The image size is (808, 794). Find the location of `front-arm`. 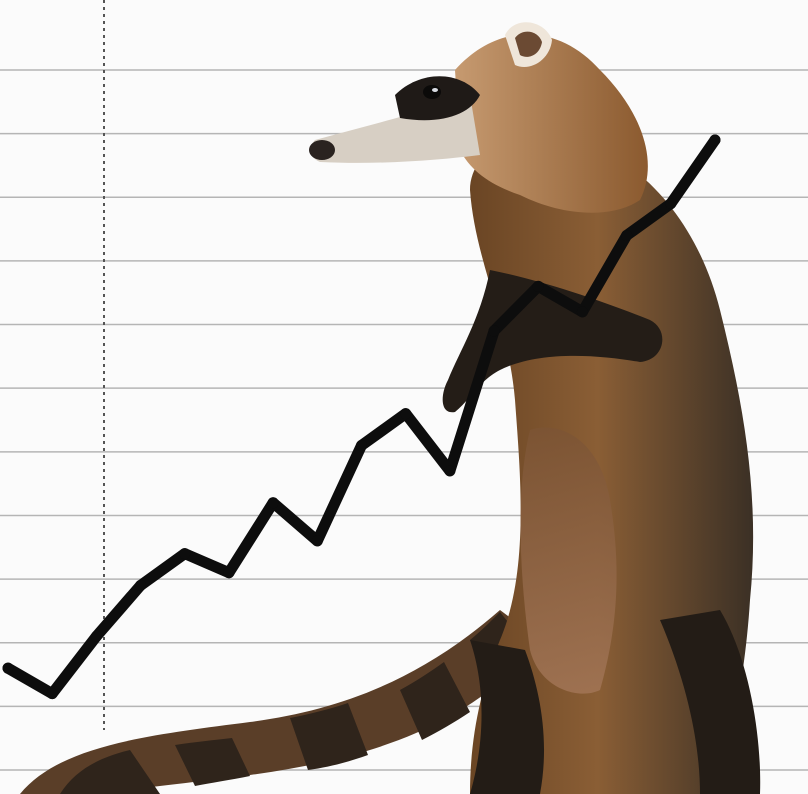

front-arm is located at coordinates (552, 341).